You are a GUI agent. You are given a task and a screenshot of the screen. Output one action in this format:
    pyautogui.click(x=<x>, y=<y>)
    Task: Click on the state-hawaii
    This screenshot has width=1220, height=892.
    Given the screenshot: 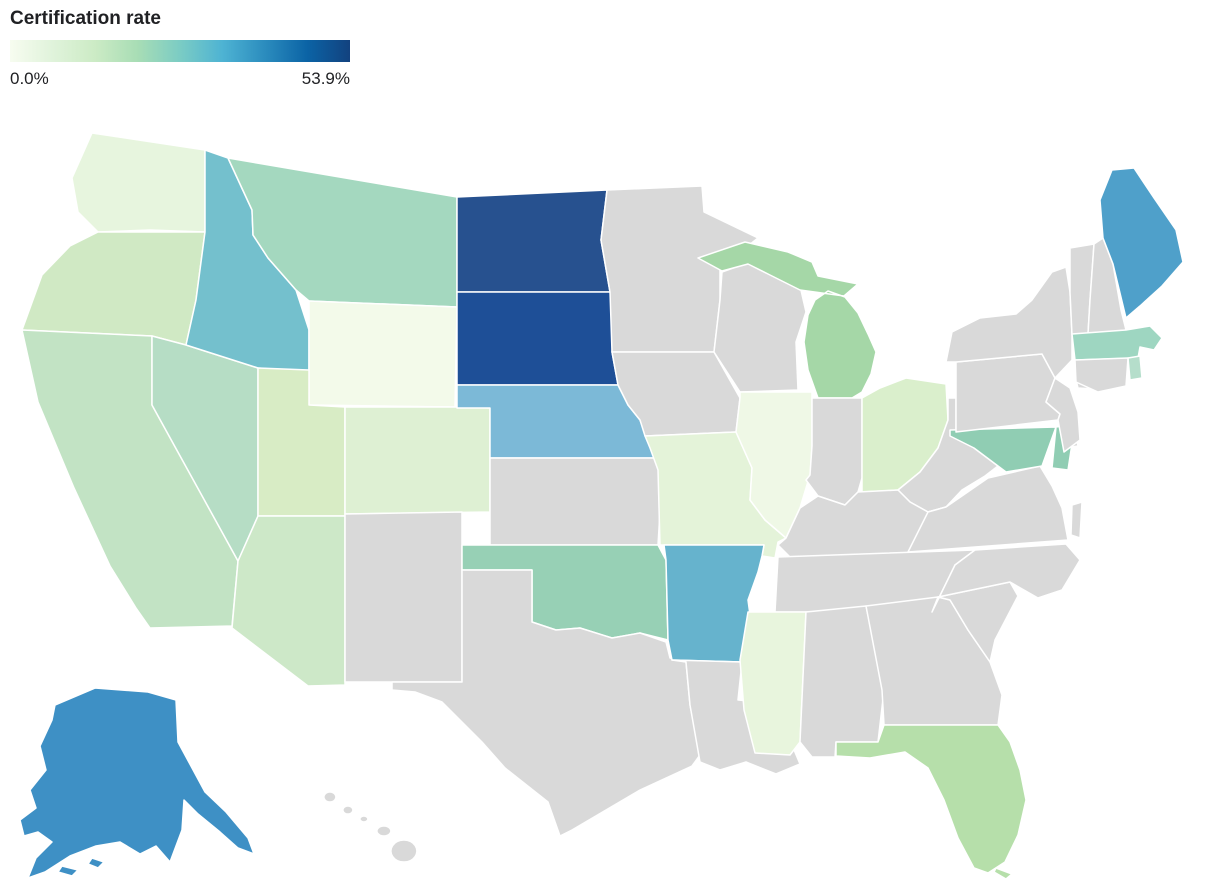 What is the action you would take?
    pyautogui.click(x=370, y=827)
    